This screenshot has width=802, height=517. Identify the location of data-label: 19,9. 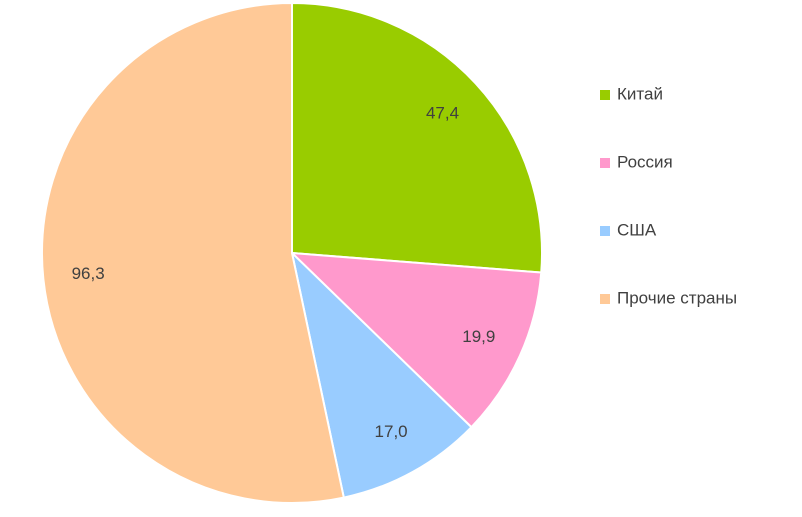
(478, 336).